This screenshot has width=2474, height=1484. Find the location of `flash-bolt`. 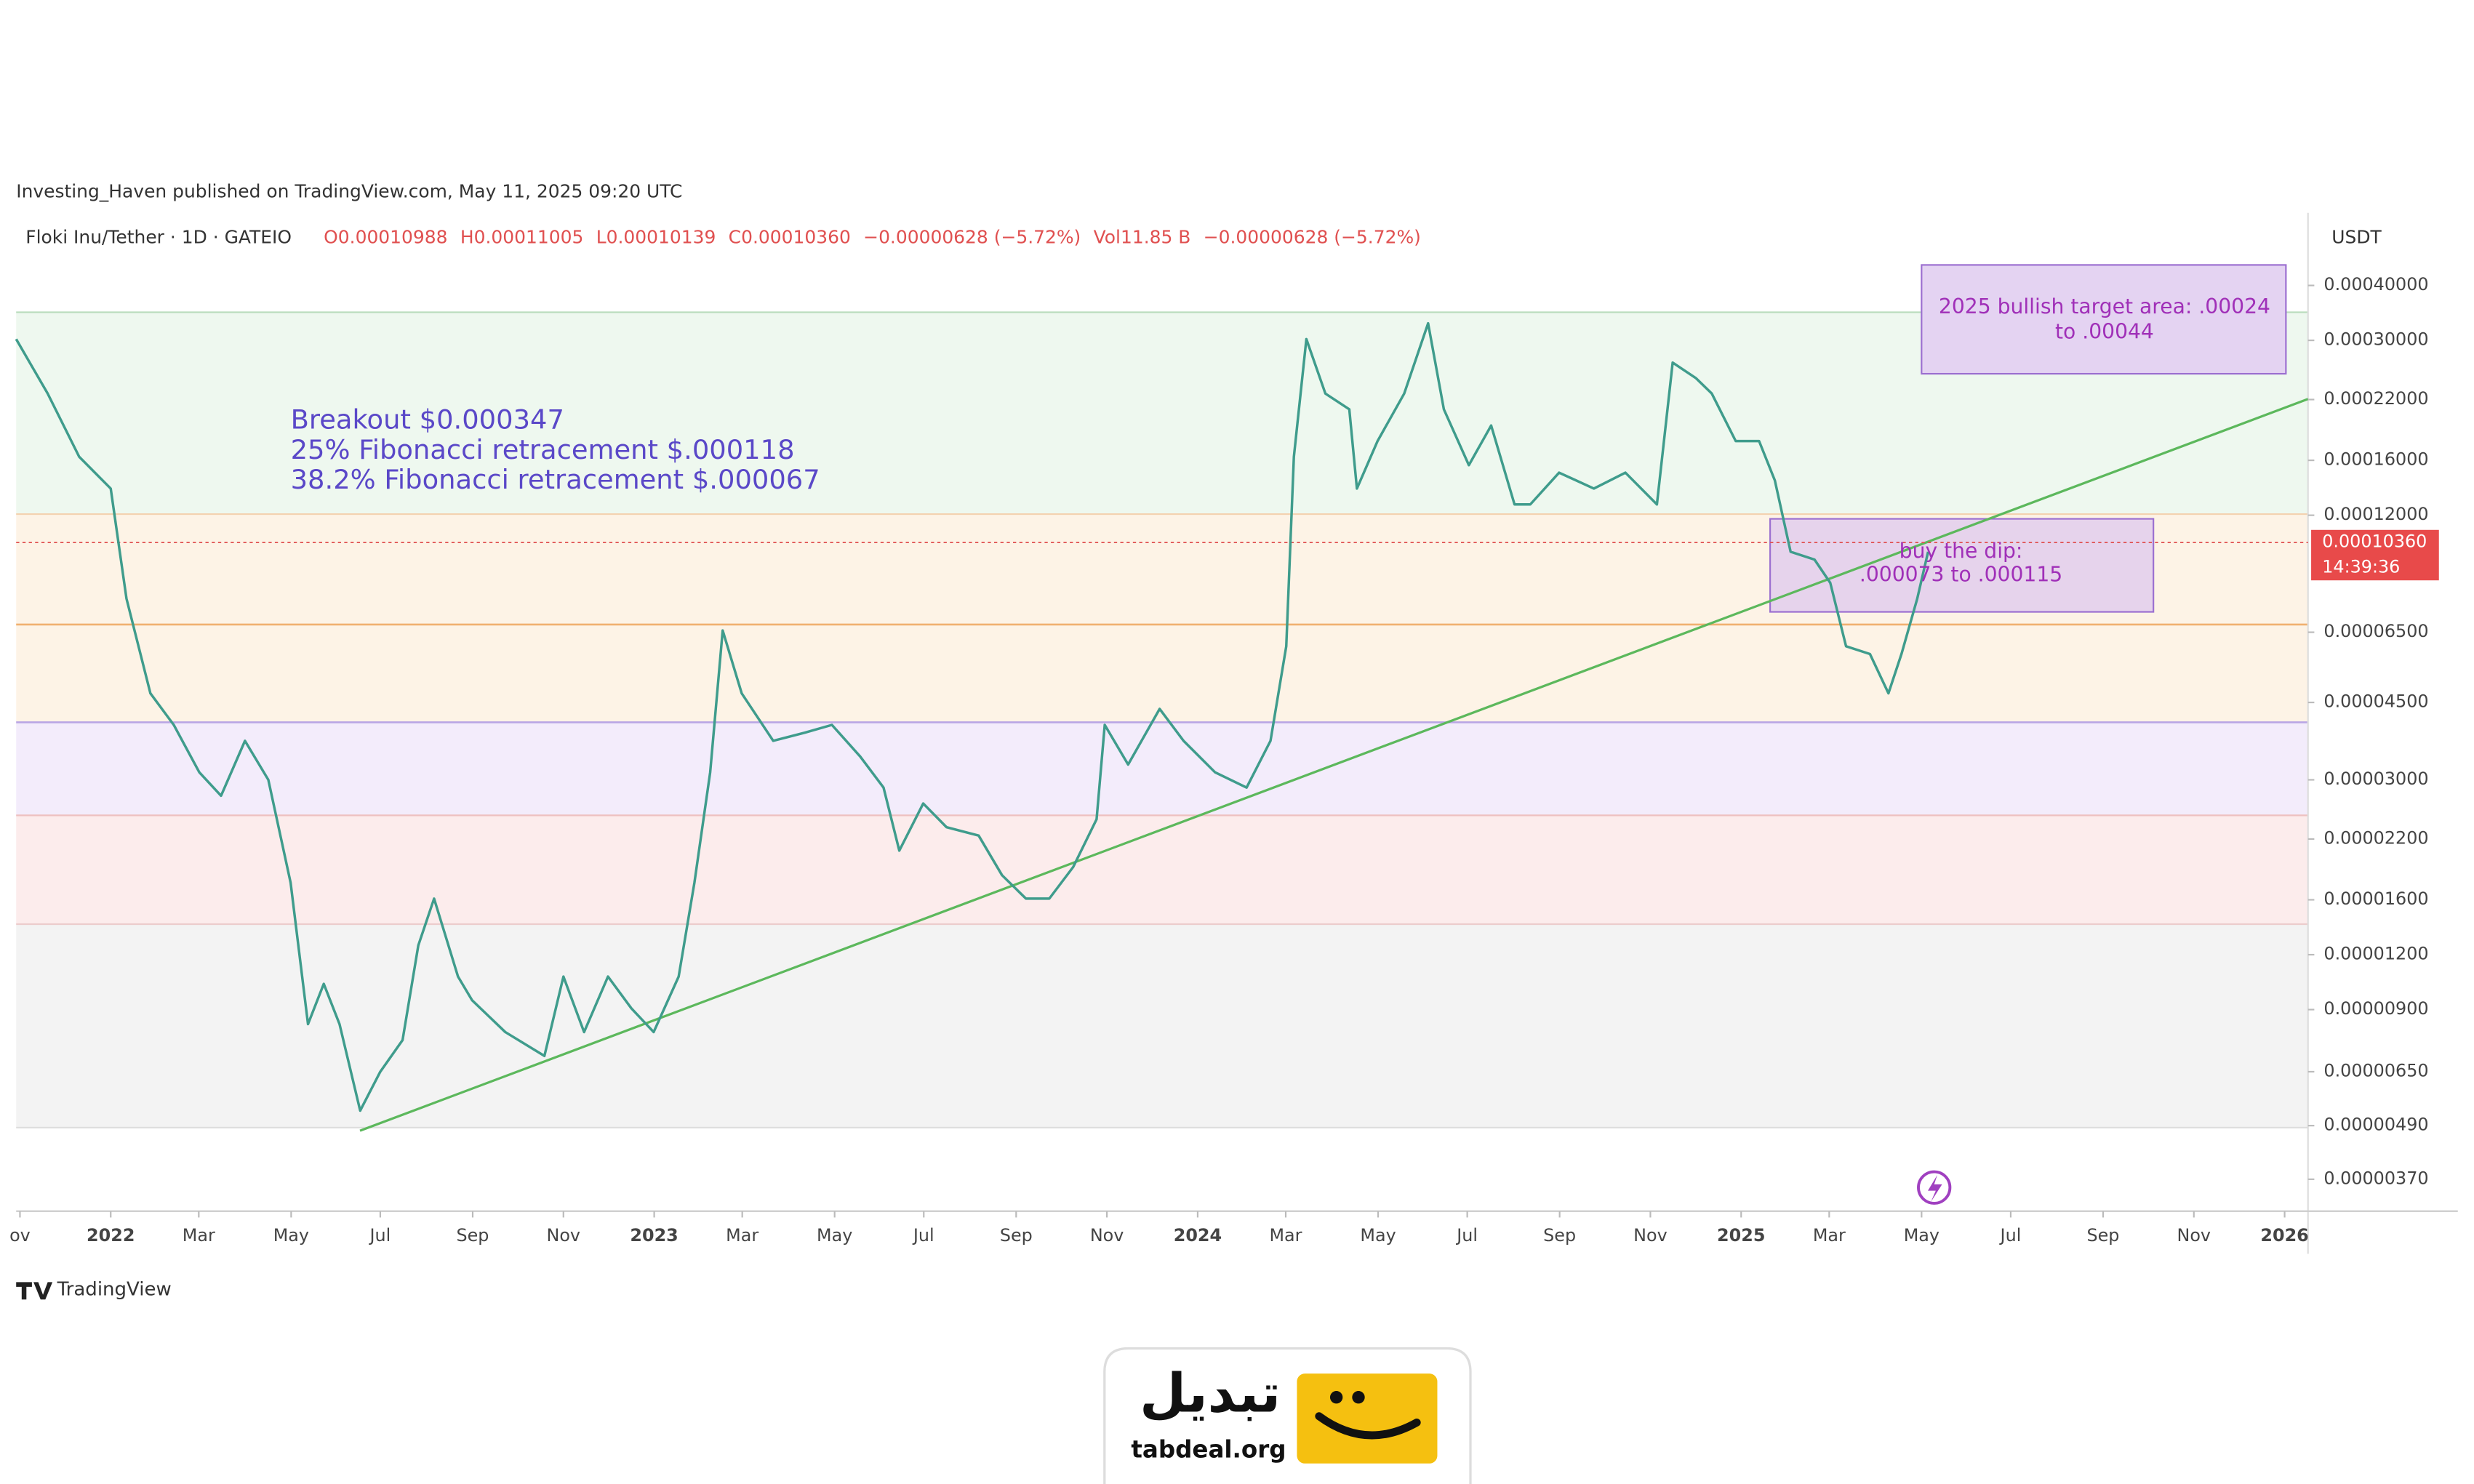

flash-bolt is located at coordinates (1935, 1188).